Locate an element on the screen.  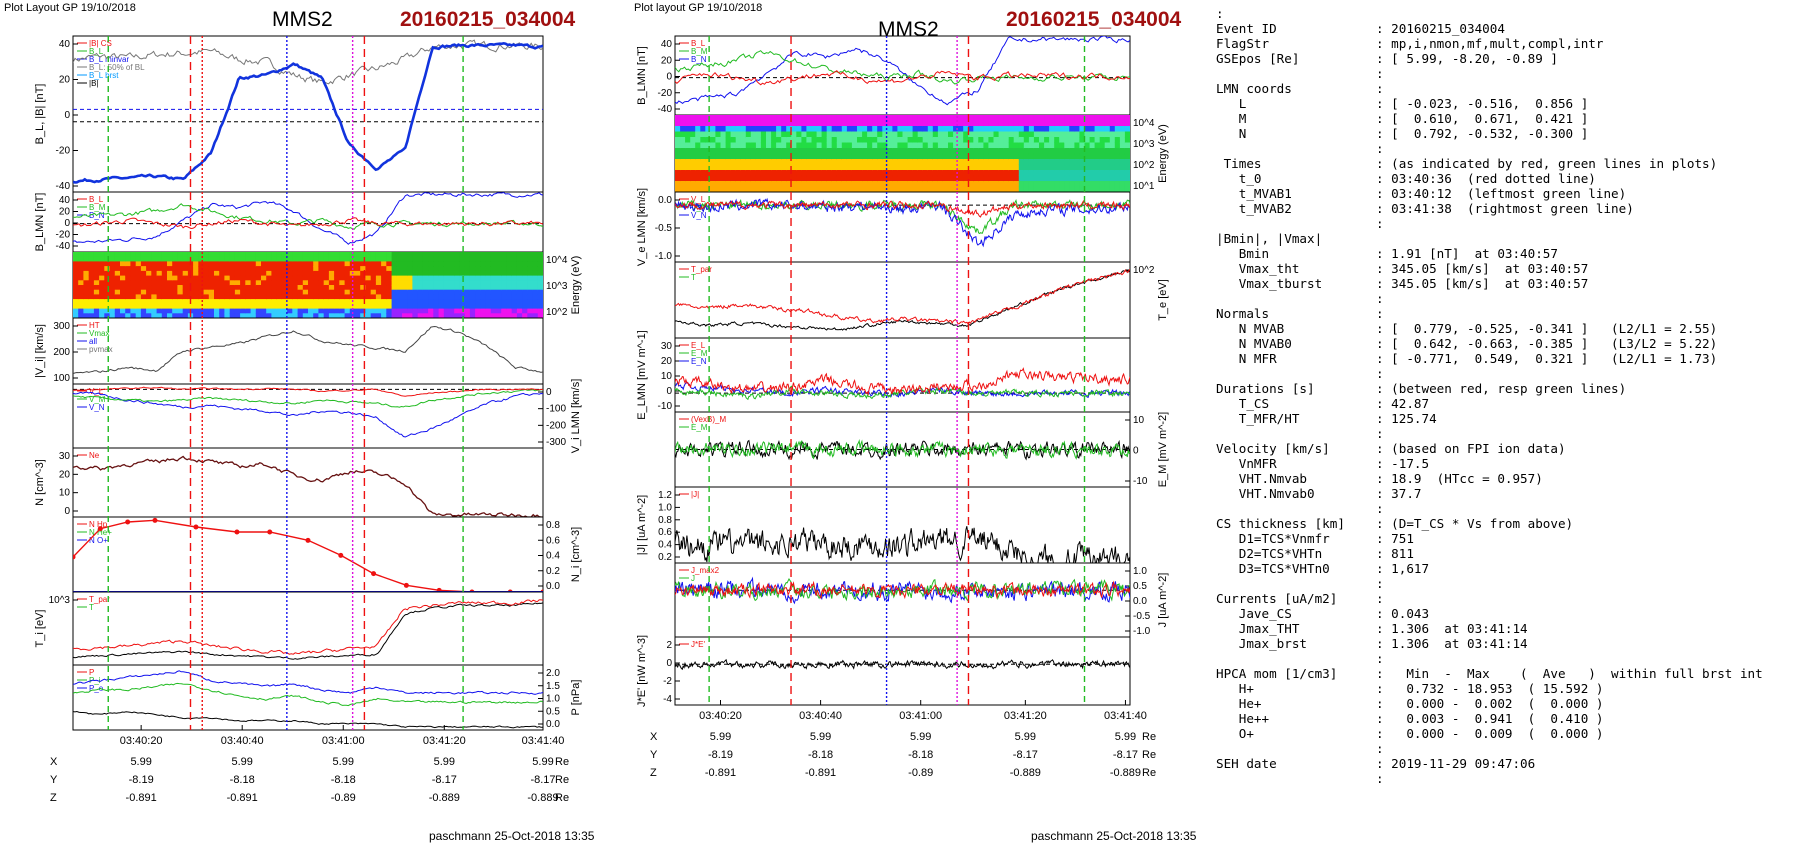
summary-row: t_MVAB2: 03:41:38 (rightmost green line) is located at coordinates (1508, 208).